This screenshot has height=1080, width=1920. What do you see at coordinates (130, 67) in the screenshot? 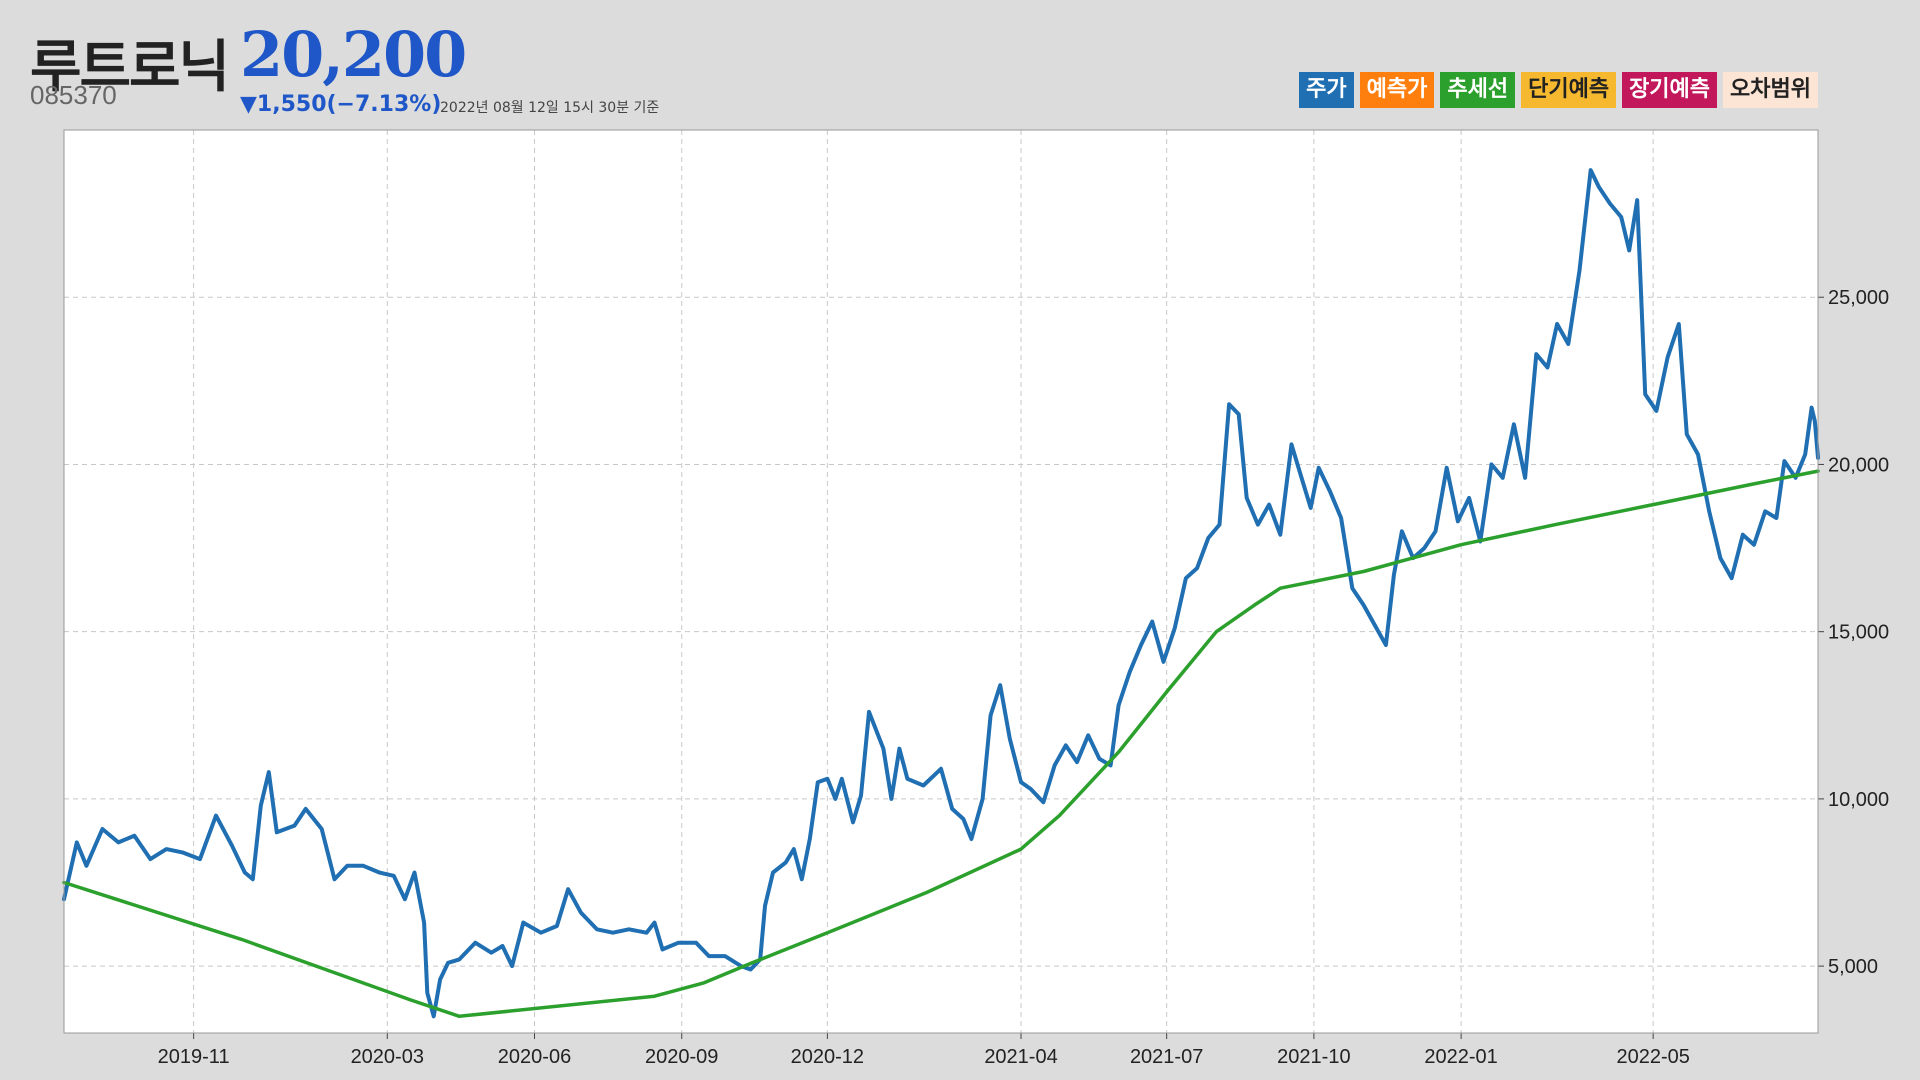
I see `stock-name: 루트로닉` at bounding box center [130, 67].